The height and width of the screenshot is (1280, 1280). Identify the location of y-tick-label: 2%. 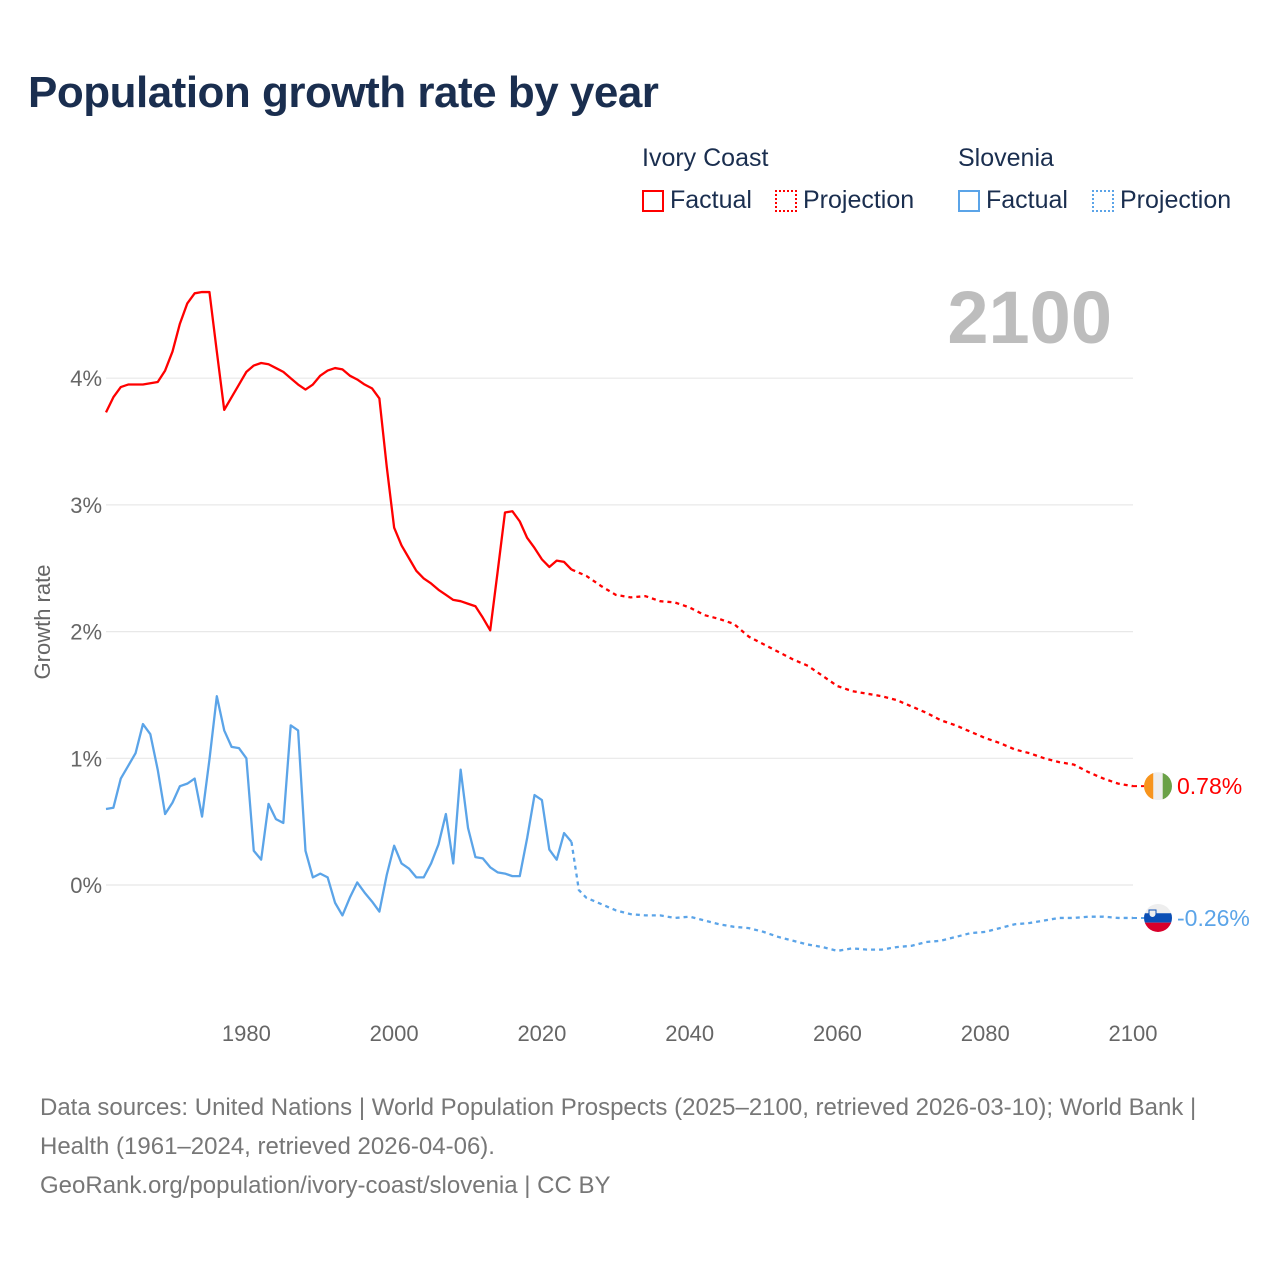
(86, 632).